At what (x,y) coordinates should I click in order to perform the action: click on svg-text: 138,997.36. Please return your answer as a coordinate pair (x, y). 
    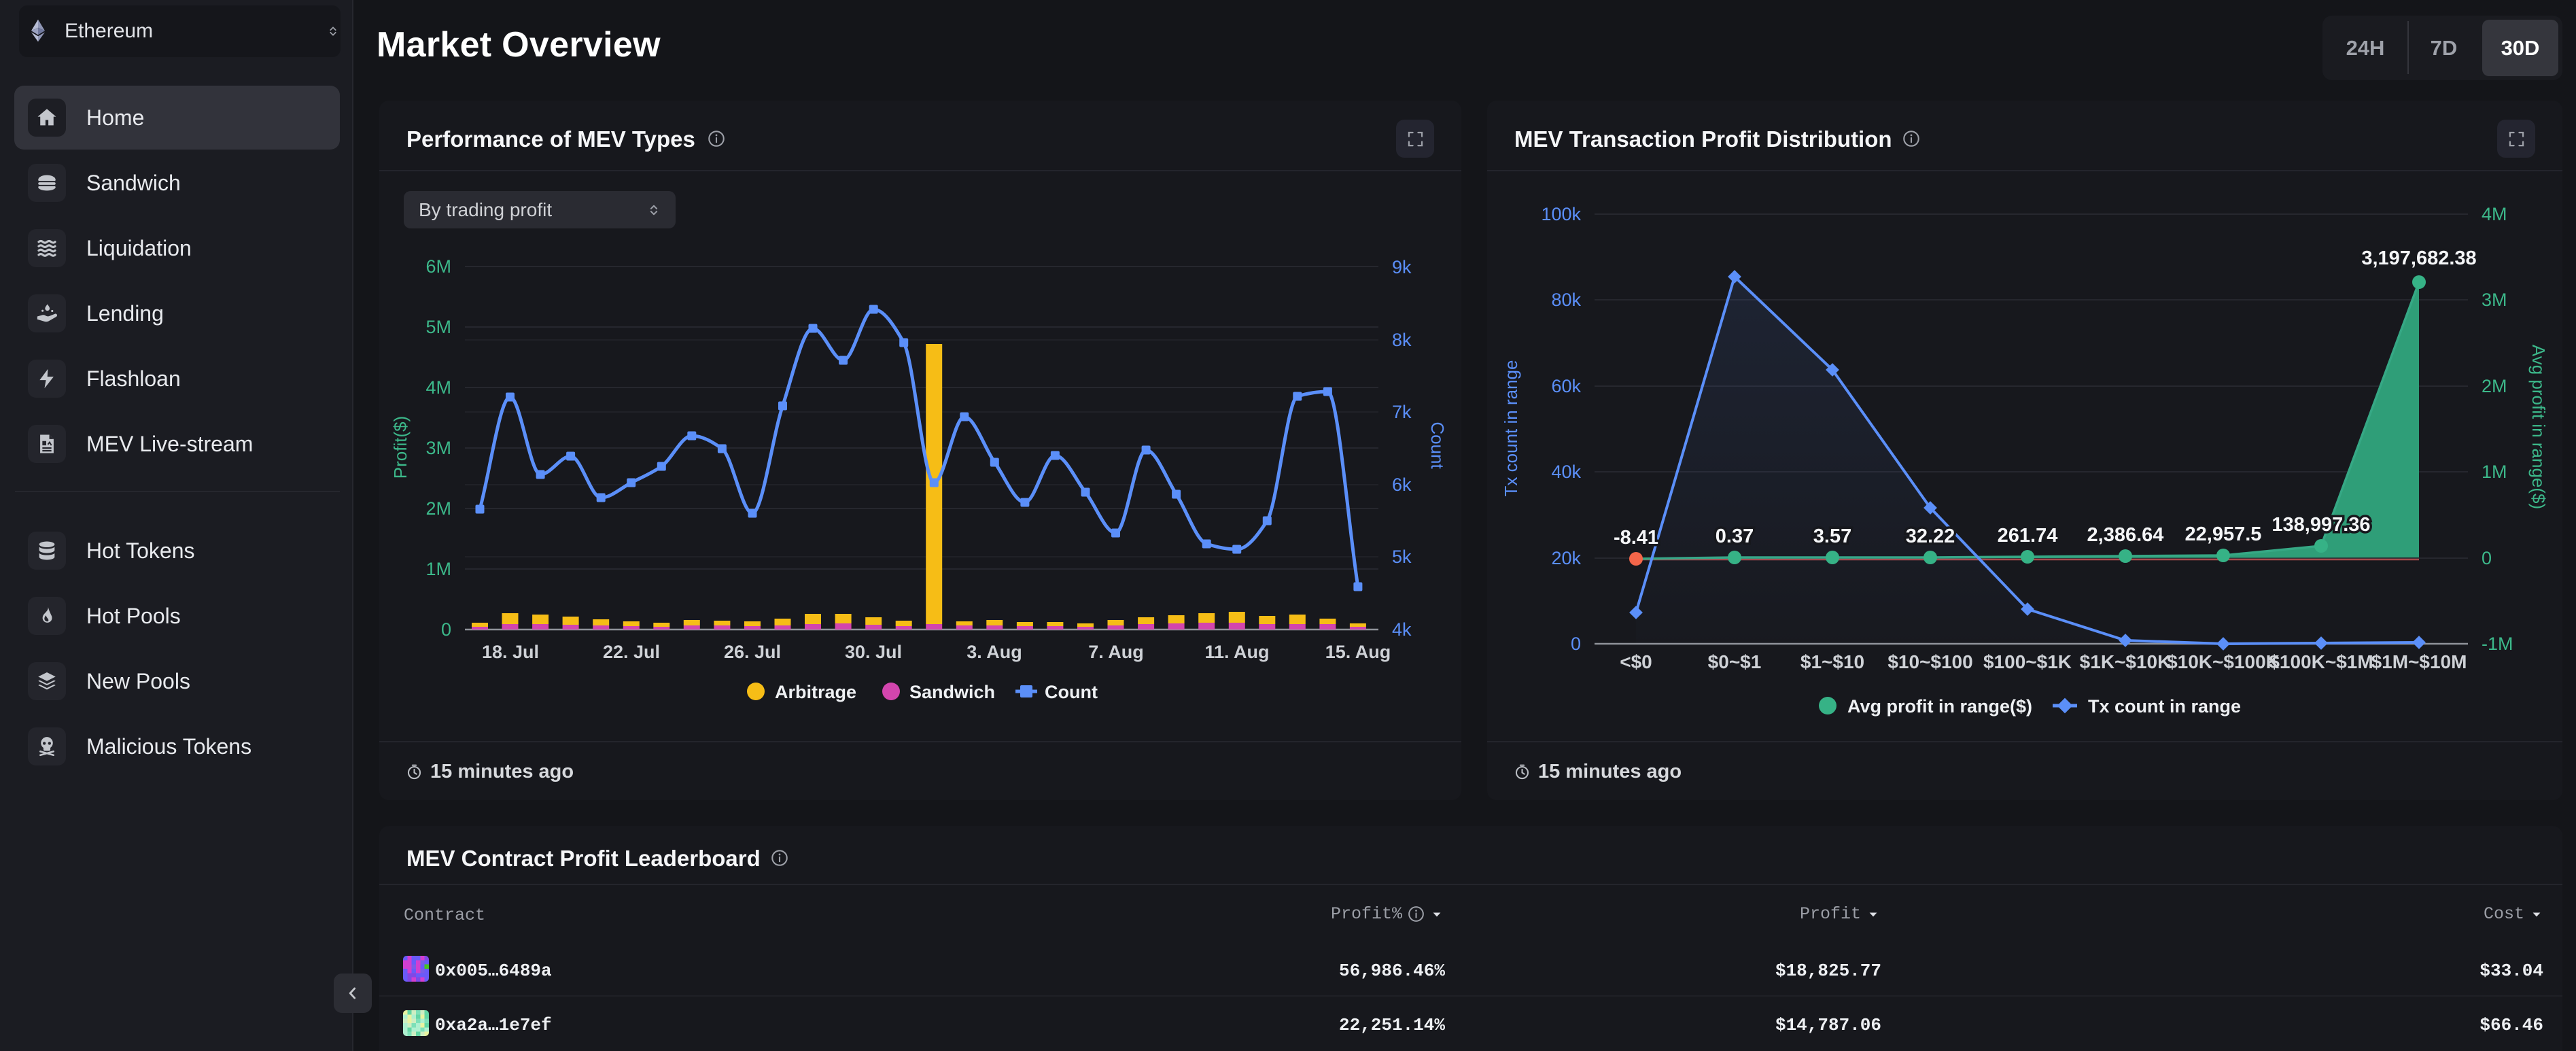
    Looking at the image, I should click on (2321, 525).